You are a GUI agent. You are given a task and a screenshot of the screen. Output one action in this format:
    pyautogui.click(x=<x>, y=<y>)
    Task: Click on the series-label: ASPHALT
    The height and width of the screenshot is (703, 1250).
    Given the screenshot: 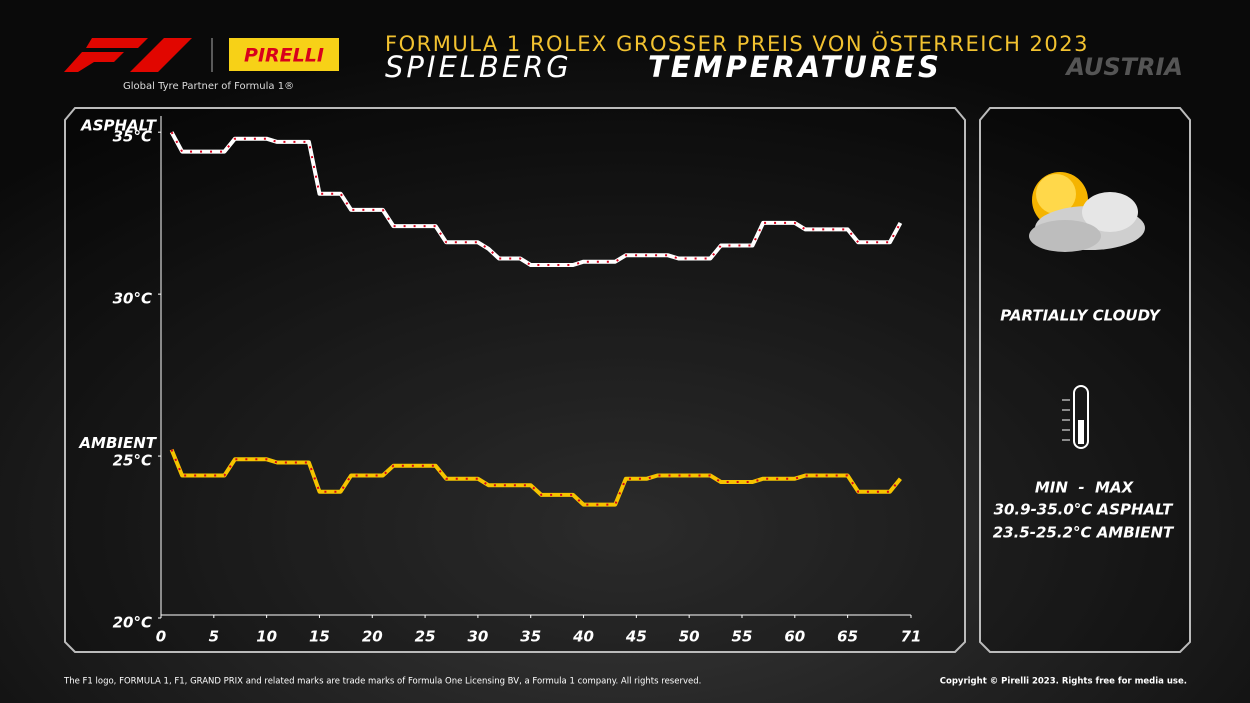 What is the action you would take?
    pyautogui.click(x=119, y=126)
    